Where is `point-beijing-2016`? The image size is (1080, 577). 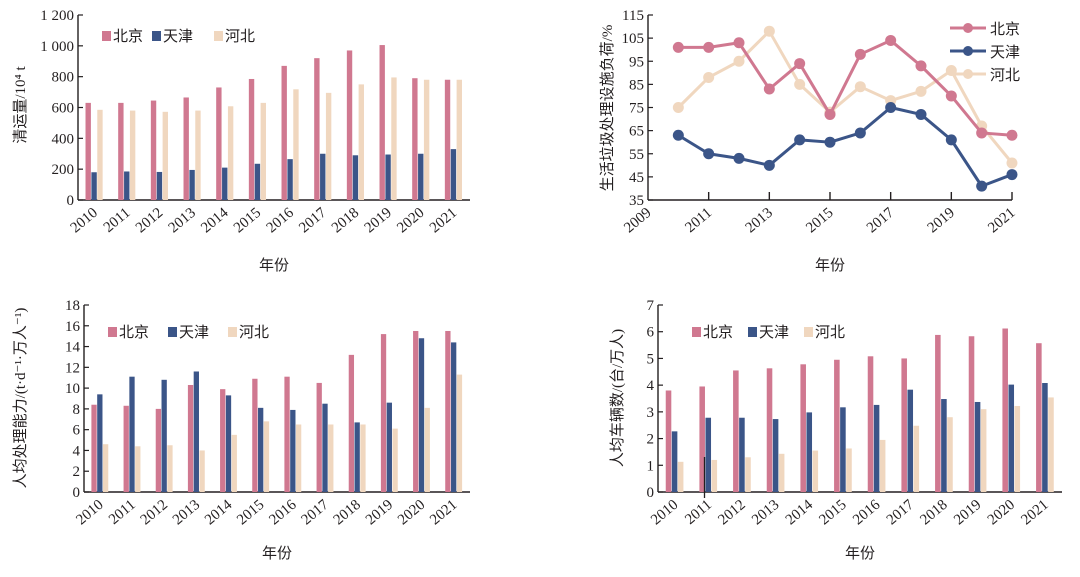
point-beijing-2016 is located at coordinates (860, 54).